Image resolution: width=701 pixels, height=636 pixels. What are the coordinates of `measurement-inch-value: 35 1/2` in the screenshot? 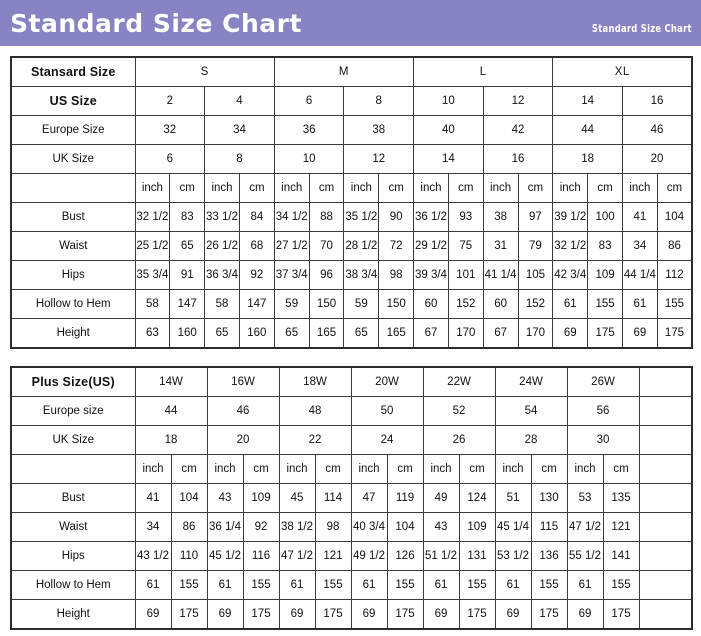 It's located at (361, 217).